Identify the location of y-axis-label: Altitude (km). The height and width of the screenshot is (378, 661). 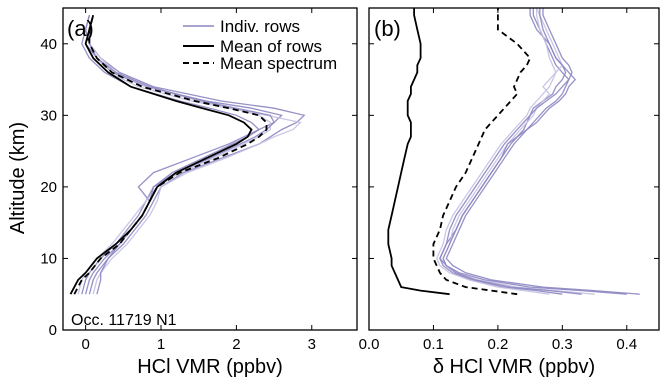
(18, 178).